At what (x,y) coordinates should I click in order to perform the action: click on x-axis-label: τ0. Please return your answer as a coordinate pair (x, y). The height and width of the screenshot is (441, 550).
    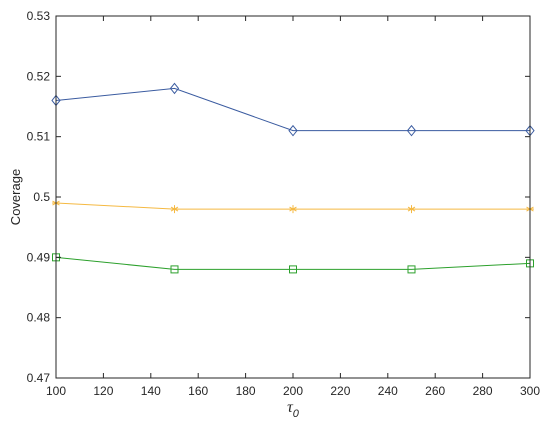
    Looking at the image, I should click on (293, 409).